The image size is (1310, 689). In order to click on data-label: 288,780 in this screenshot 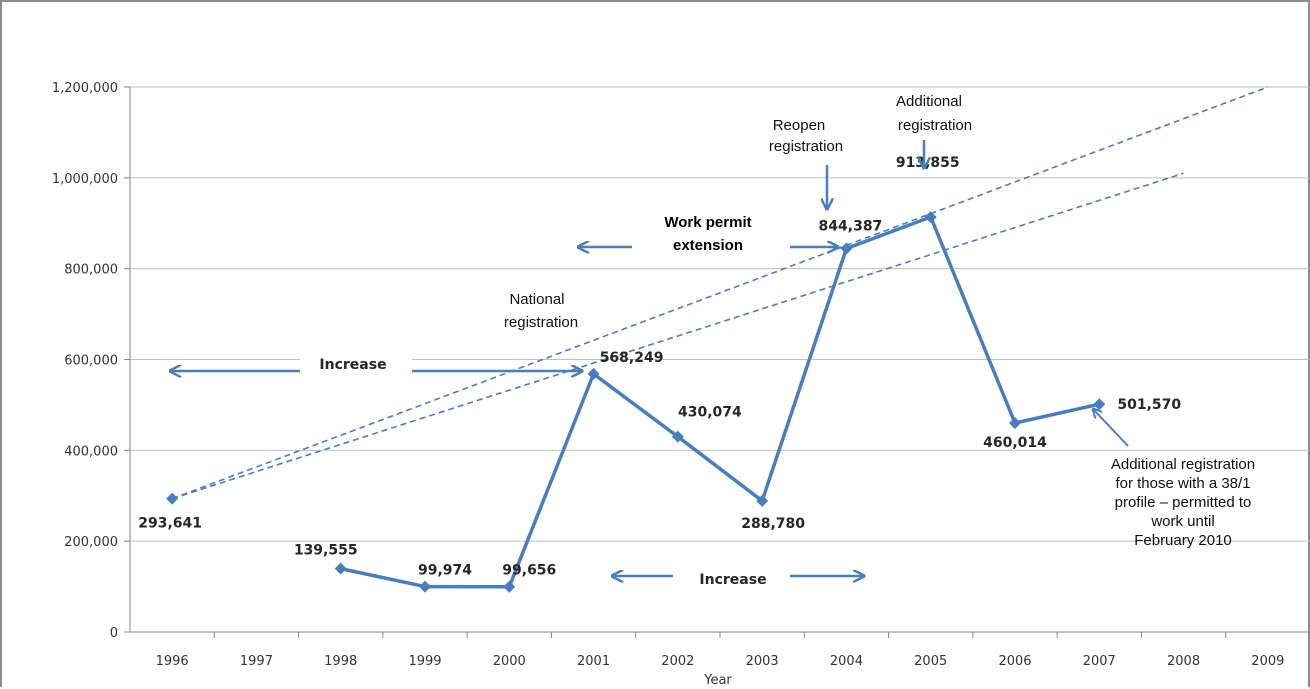, I will do `click(773, 524)`.